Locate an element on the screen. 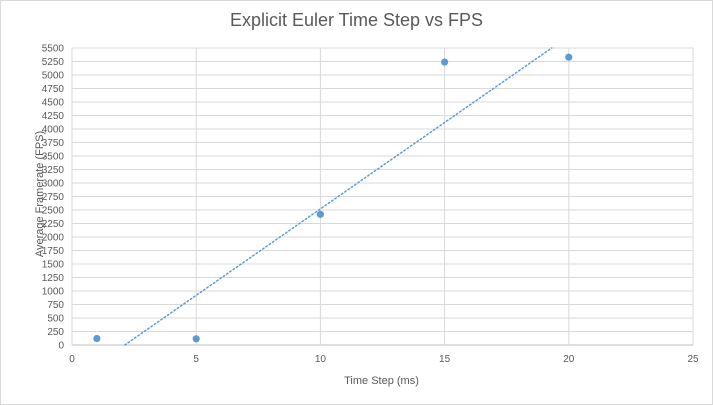  y-tick-label: 5250 is located at coordinates (53, 62).